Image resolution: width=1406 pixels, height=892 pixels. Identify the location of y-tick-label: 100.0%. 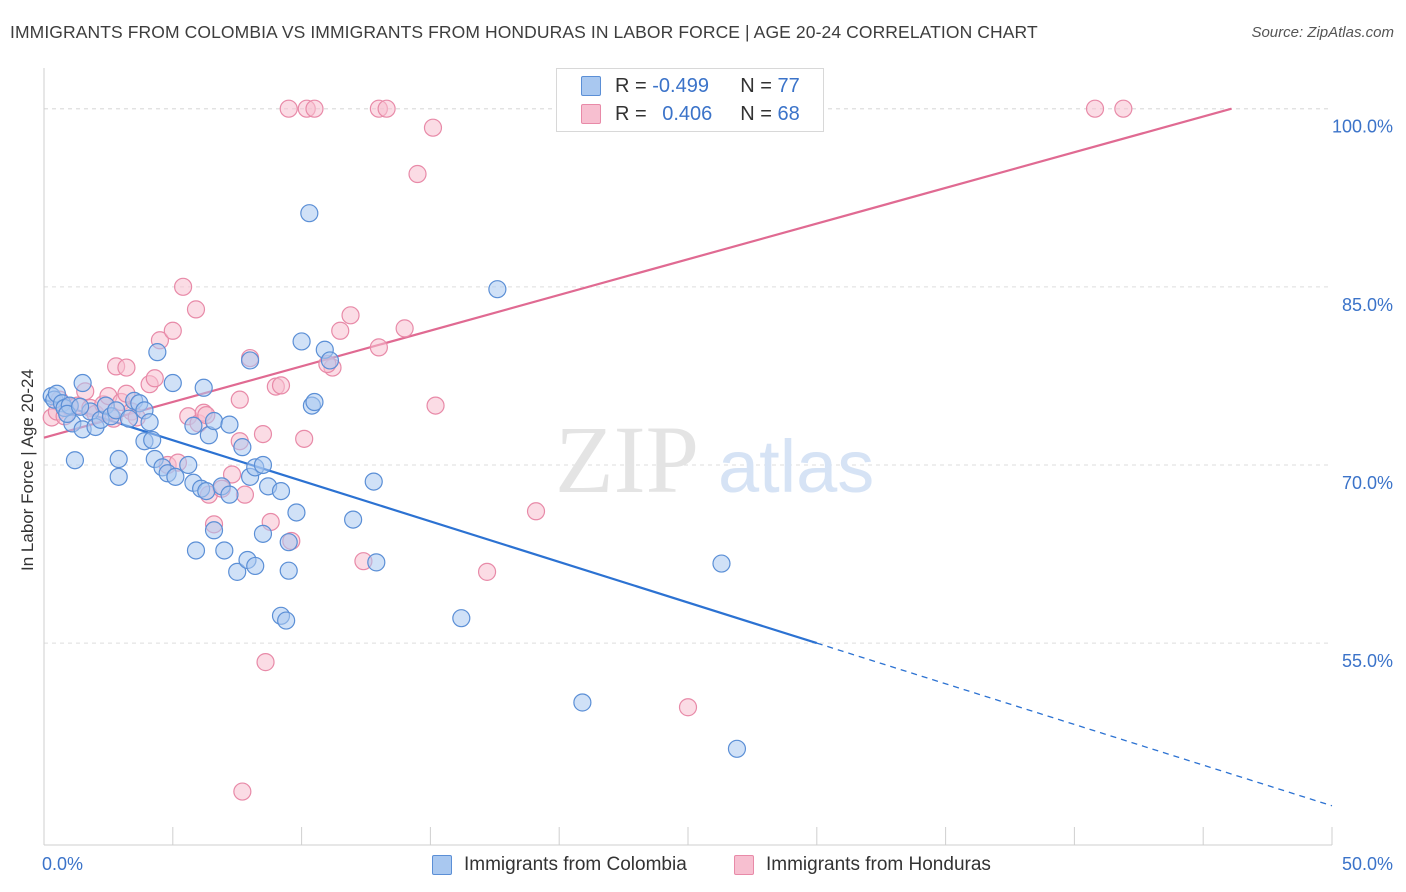
(1362, 127).